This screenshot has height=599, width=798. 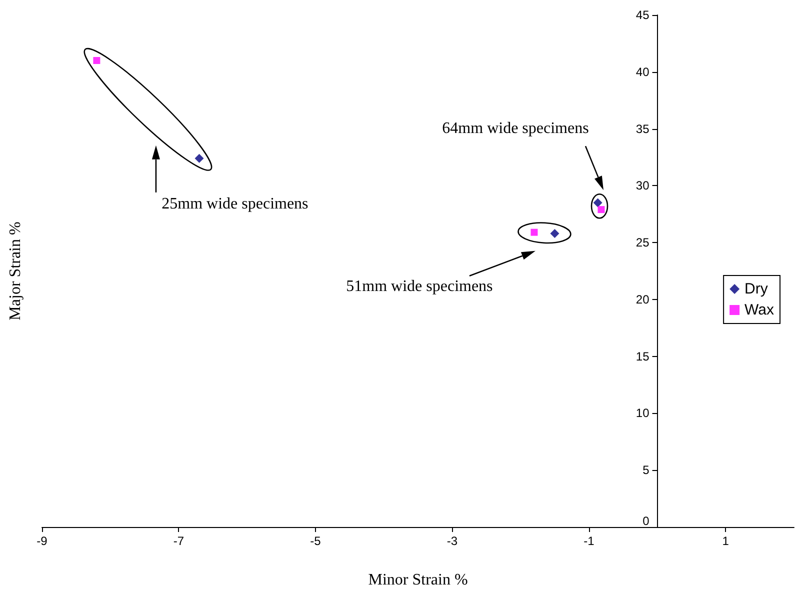 What do you see at coordinates (452, 541) in the screenshot?
I see `x-tick-label: -3` at bounding box center [452, 541].